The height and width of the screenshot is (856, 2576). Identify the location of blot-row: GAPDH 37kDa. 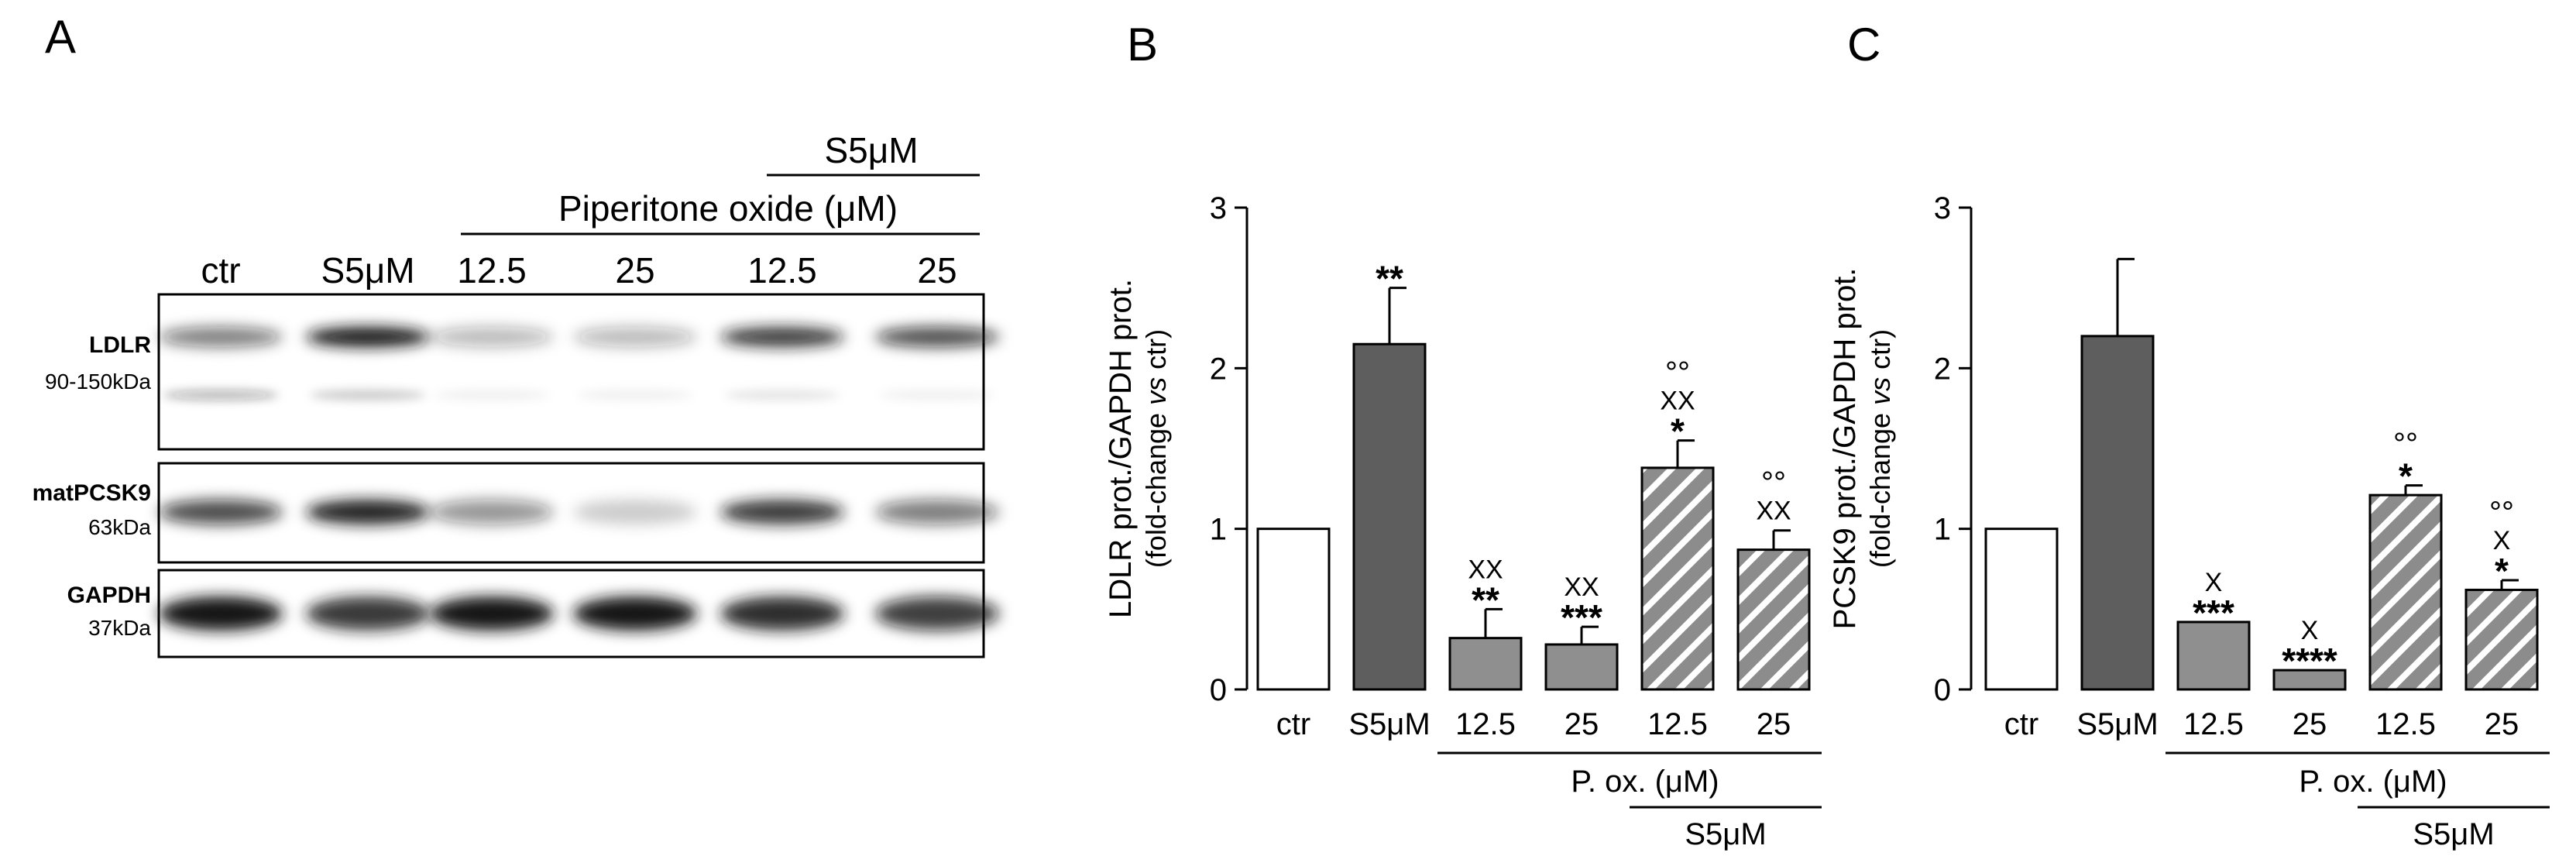
(533, 614).